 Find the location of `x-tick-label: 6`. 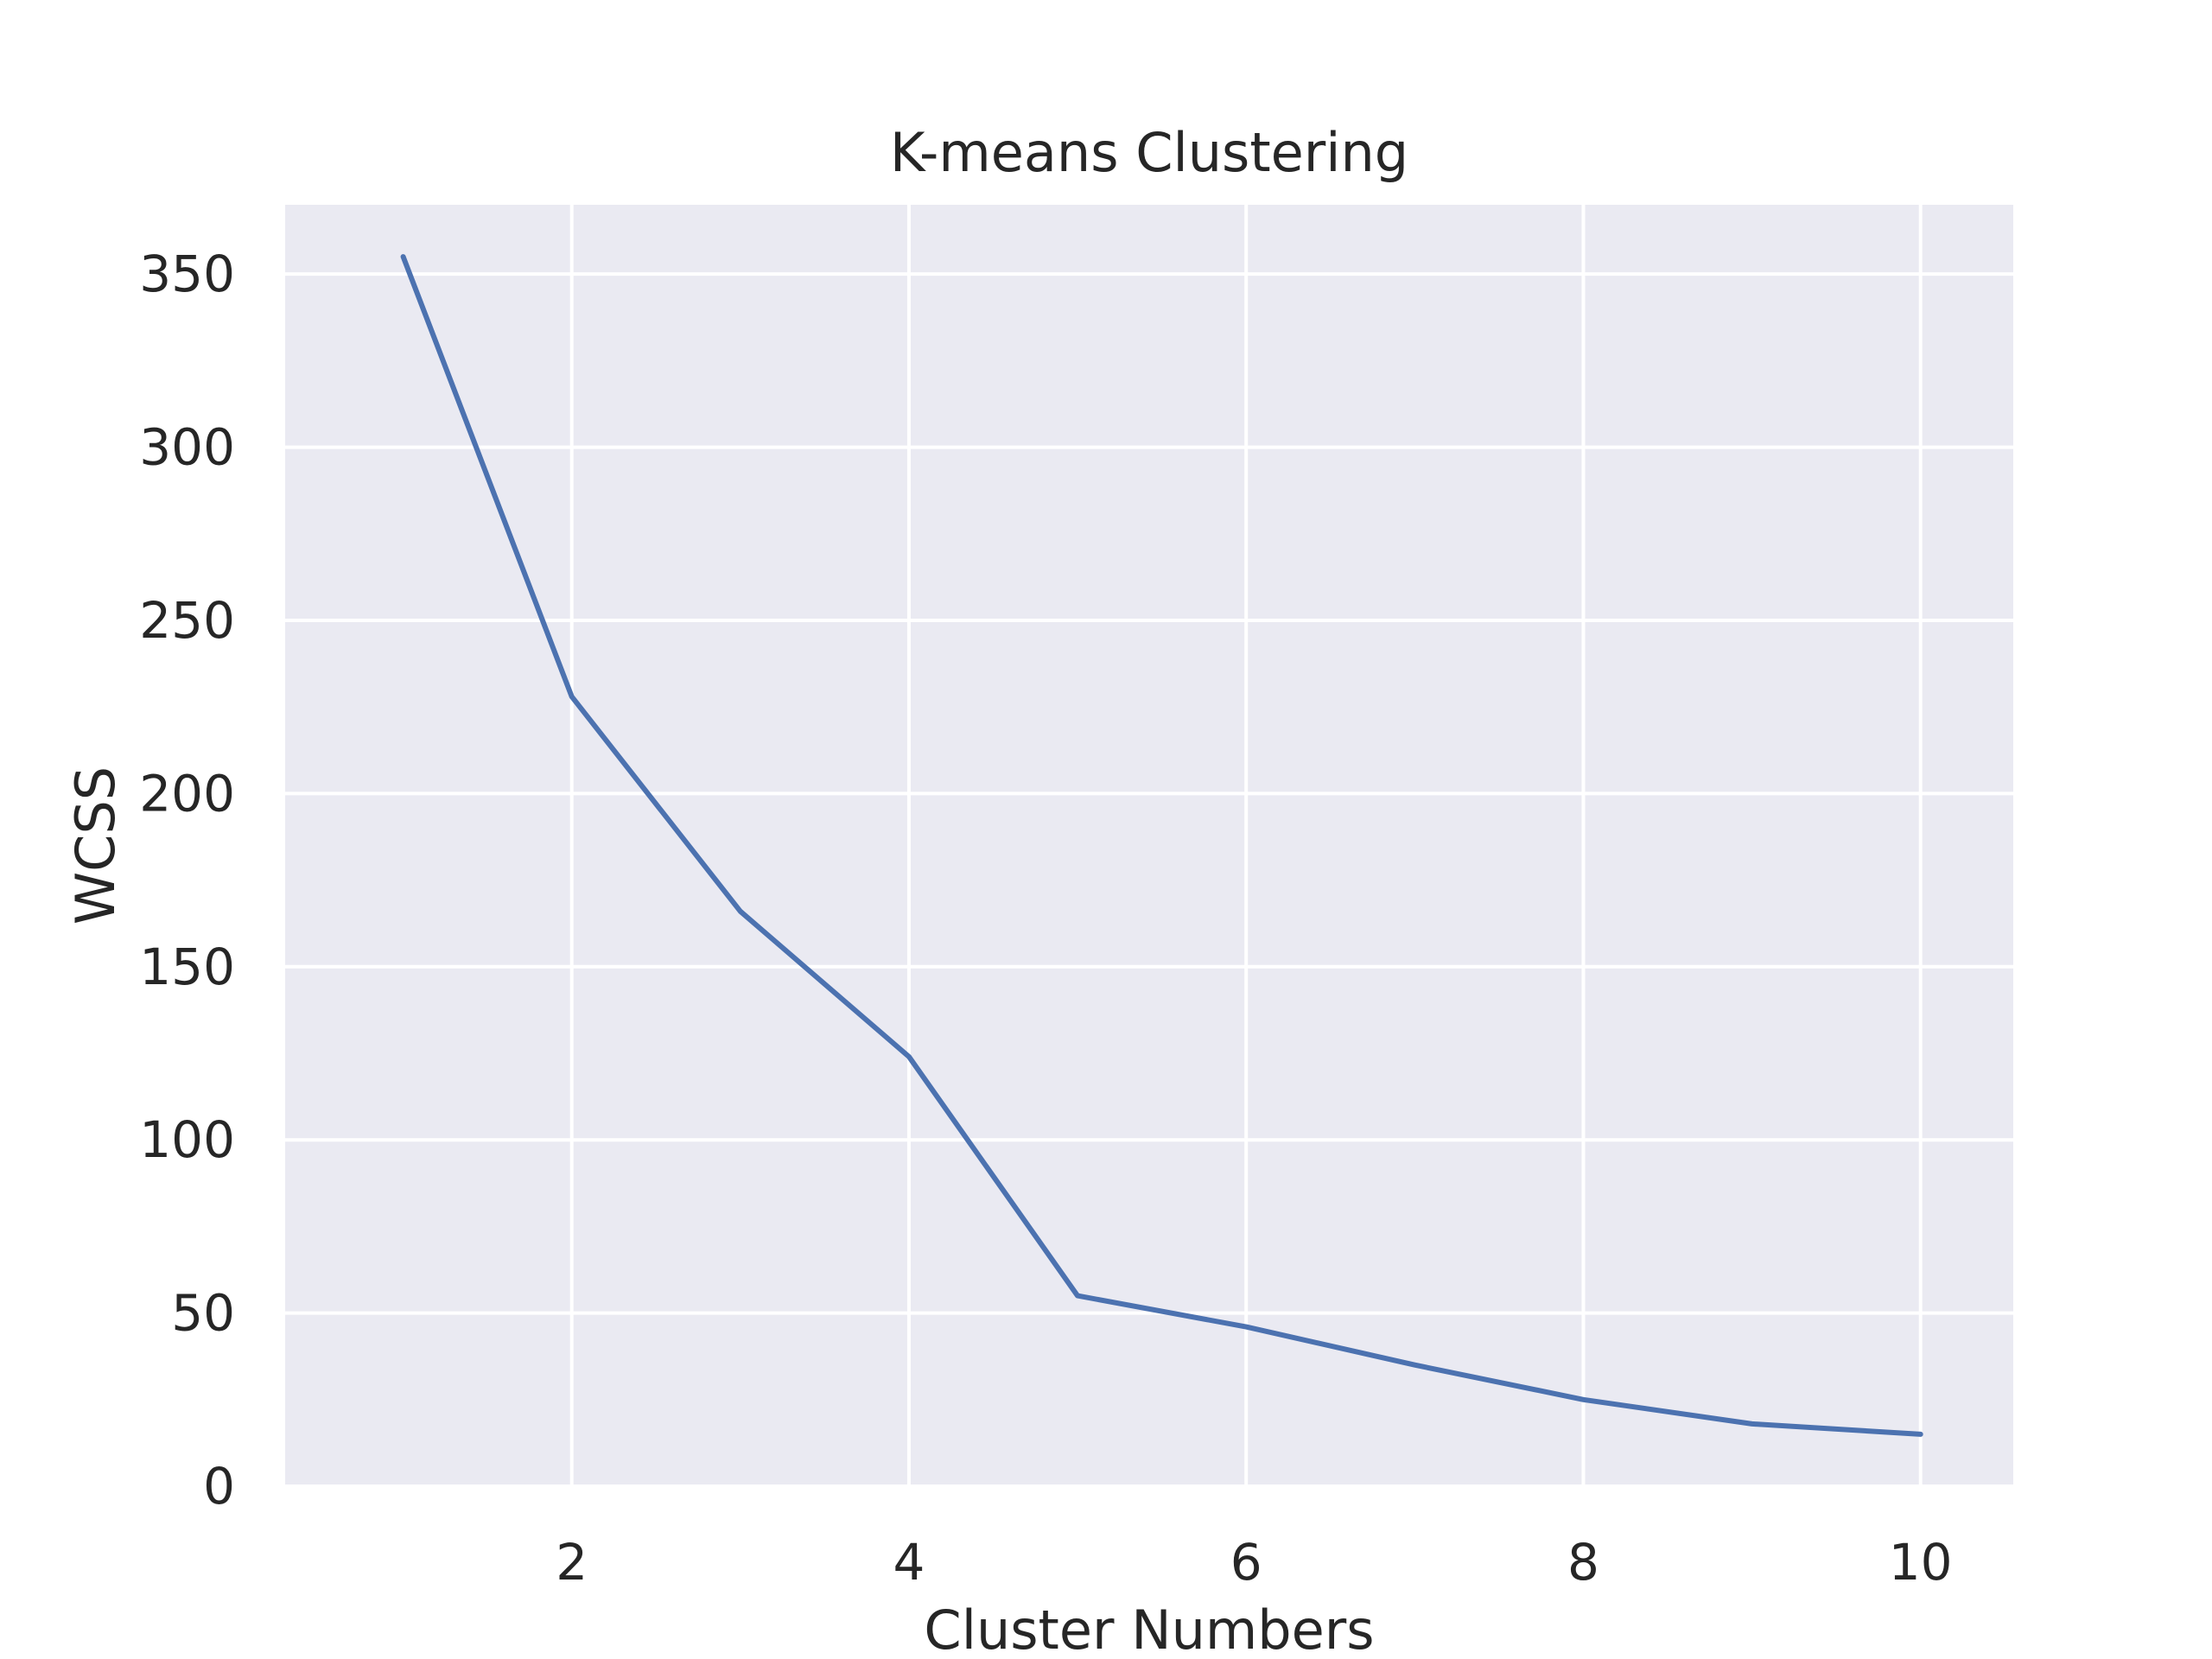

x-tick-label: 6 is located at coordinates (1246, 1562).